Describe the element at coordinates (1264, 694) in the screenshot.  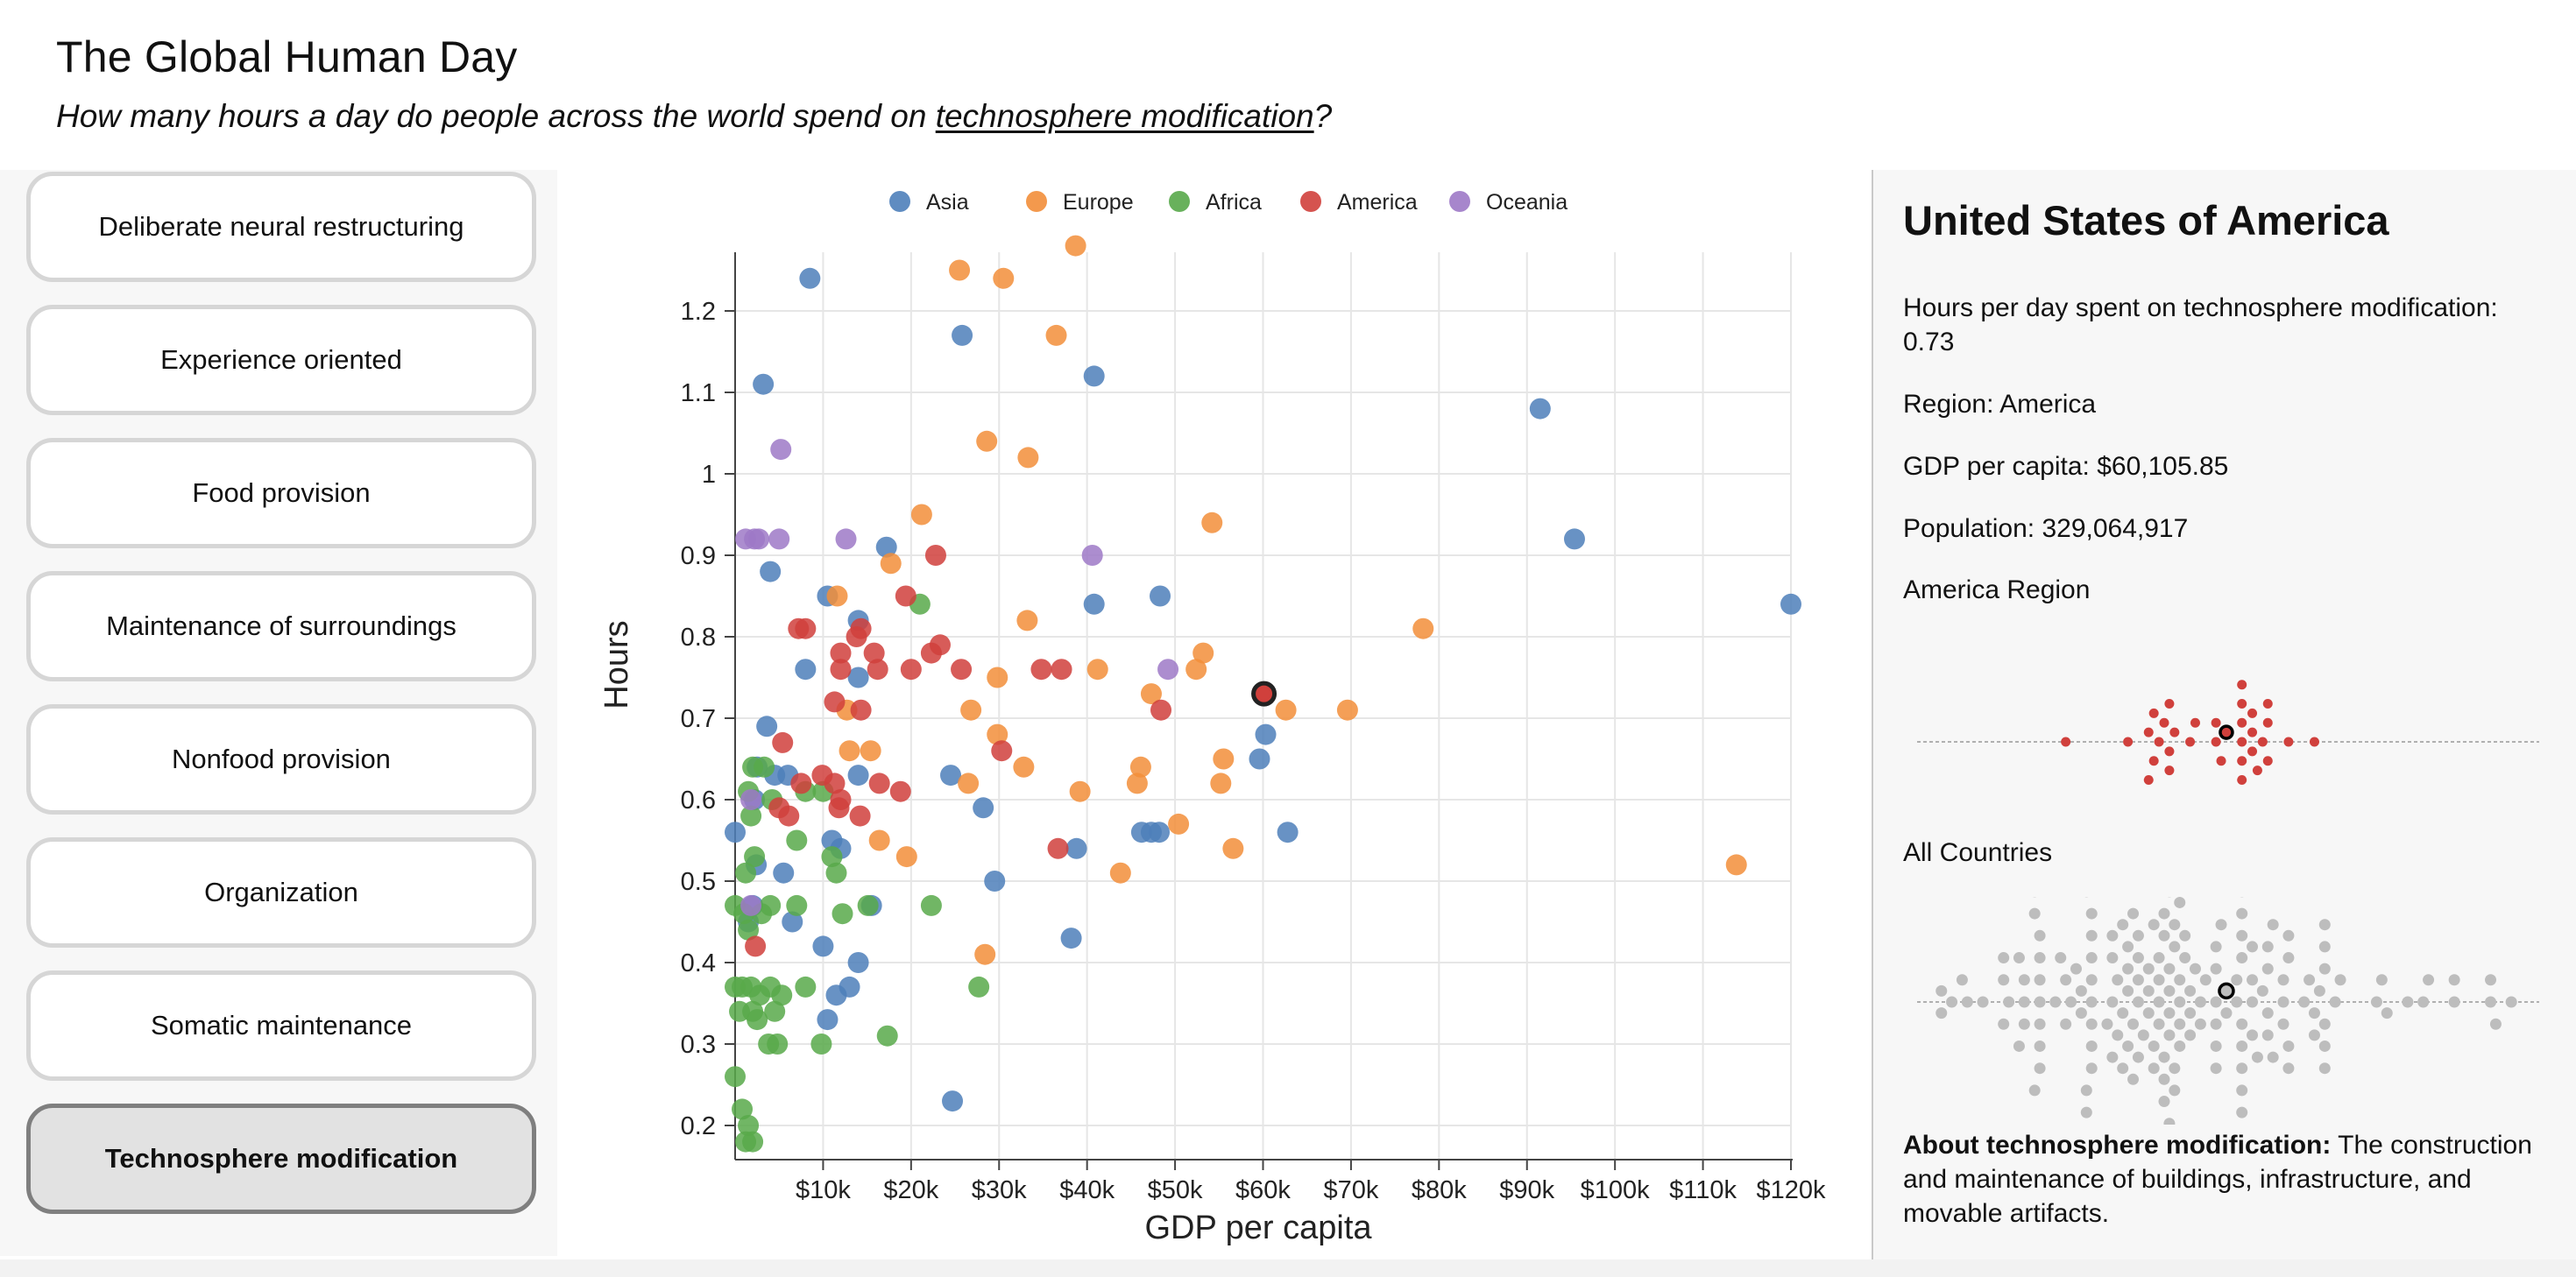
I see `selected-country-point` at that location.